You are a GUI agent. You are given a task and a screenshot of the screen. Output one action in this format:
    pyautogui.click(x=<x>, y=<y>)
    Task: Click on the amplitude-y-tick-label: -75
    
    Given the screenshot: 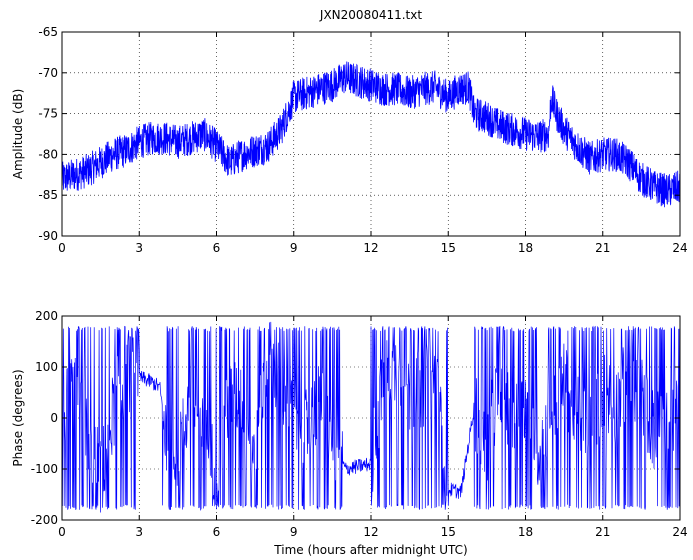 What is the action you would take?
    pyautogui.click(x=48, y=114)
    